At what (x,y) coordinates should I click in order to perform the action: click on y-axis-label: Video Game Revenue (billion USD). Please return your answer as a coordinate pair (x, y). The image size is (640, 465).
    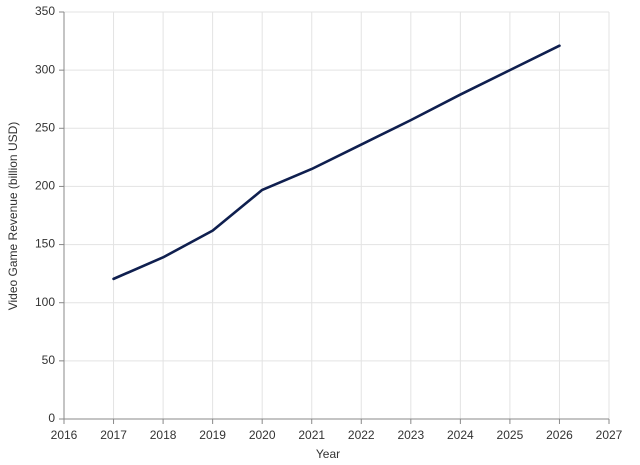
    Looking at the image, I should click on (13, 216).